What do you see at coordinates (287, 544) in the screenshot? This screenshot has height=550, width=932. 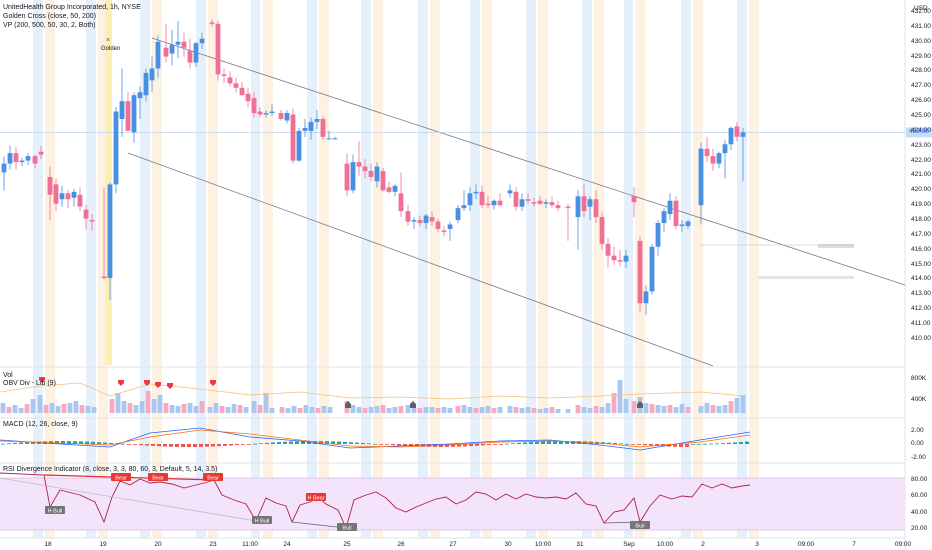 I see `time-tick-label: 24` at bounding box center [287, 544].